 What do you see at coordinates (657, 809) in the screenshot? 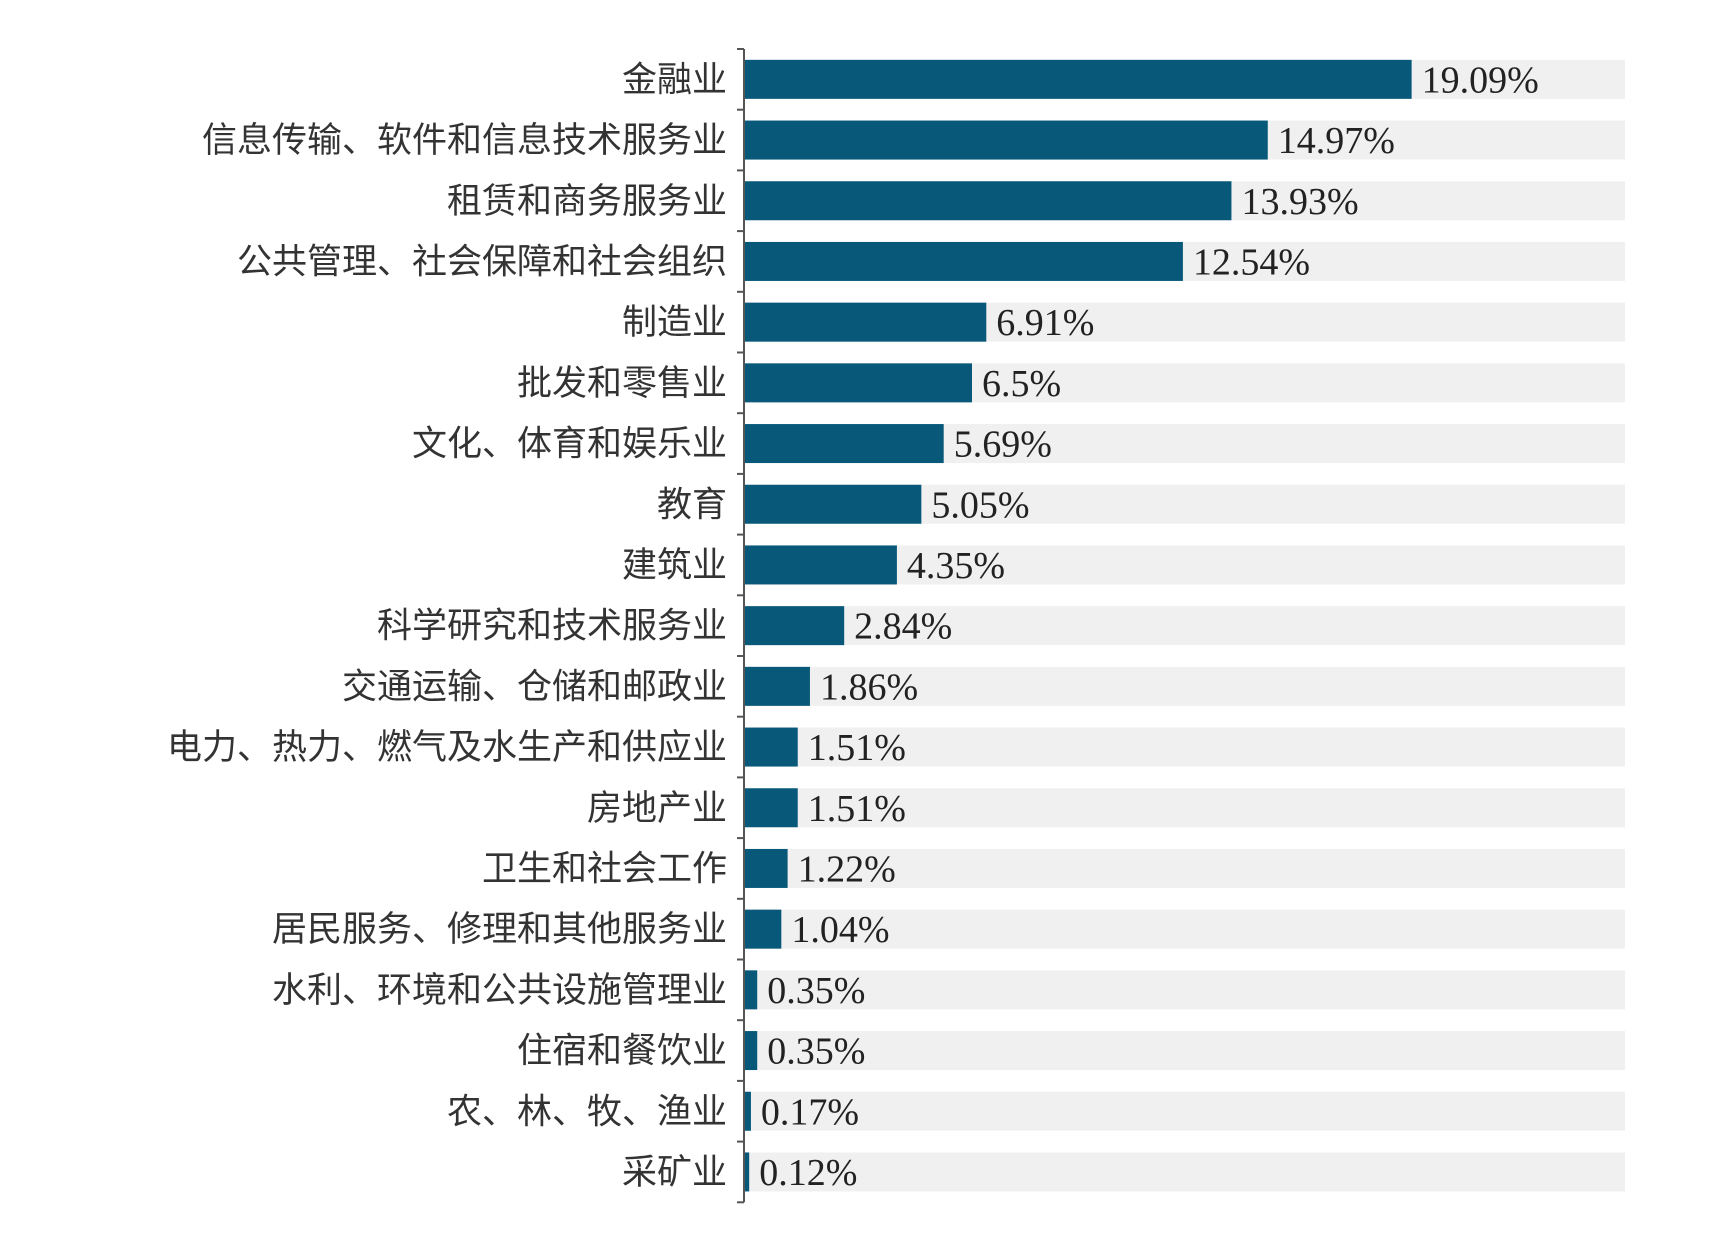
I see `category-label: 房地产业` at bounding box center [657, 809].